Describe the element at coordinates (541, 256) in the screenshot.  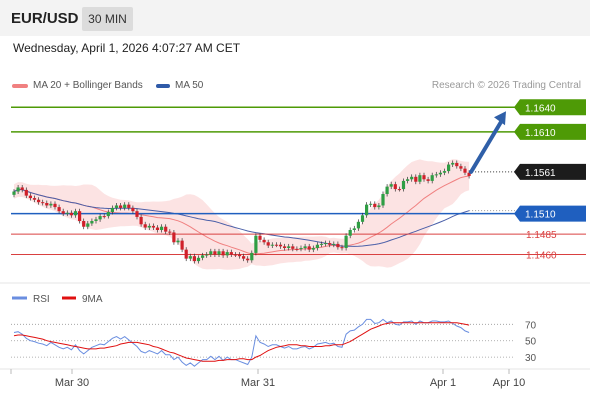
I see `level-label-1.1460: 1.1460` at that location.